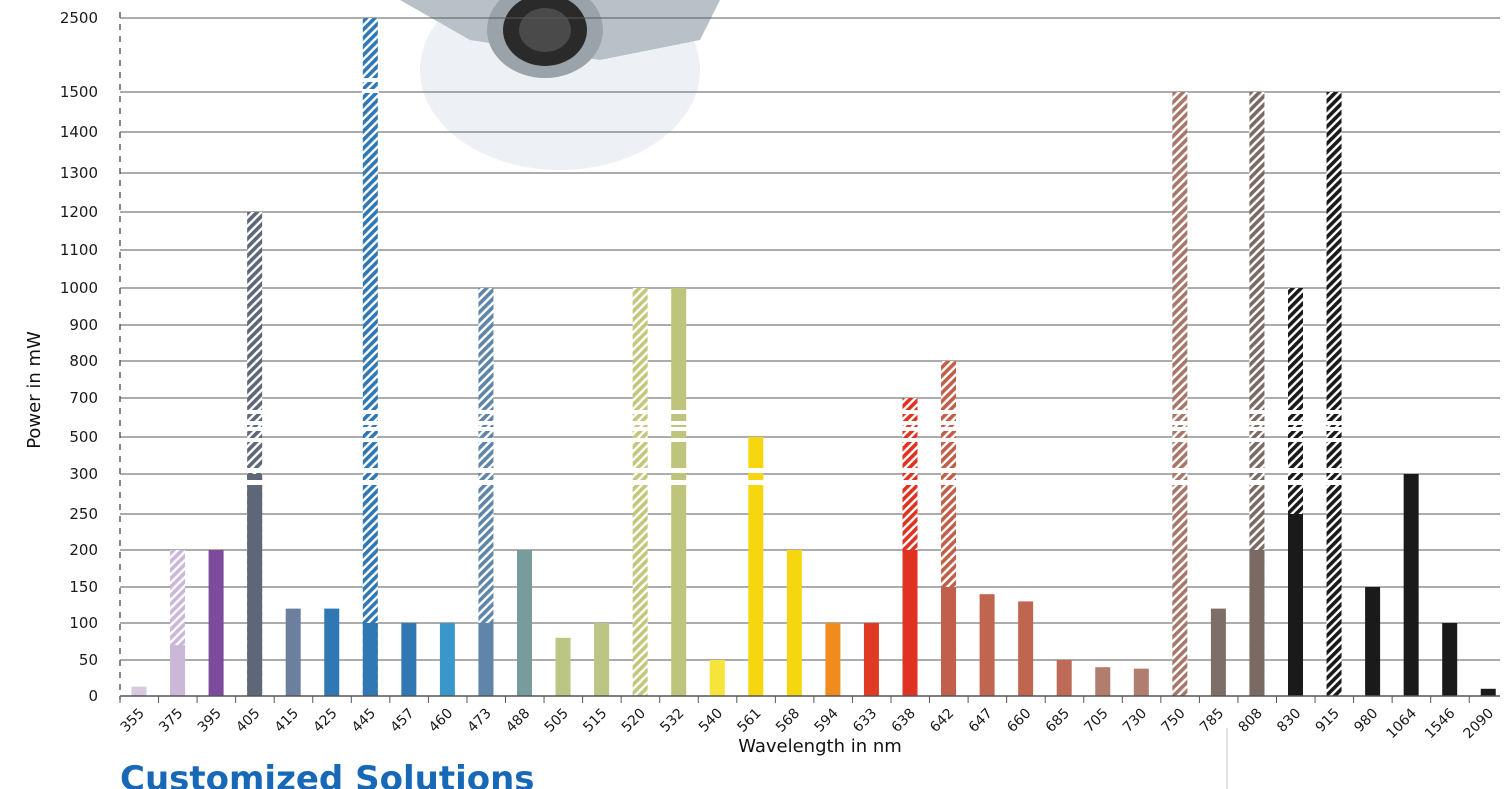 The image size is (1506, 789). Describe the element at coordinates (83, 398) in the screenshot. I see `y-tick-label: 700` at that location.